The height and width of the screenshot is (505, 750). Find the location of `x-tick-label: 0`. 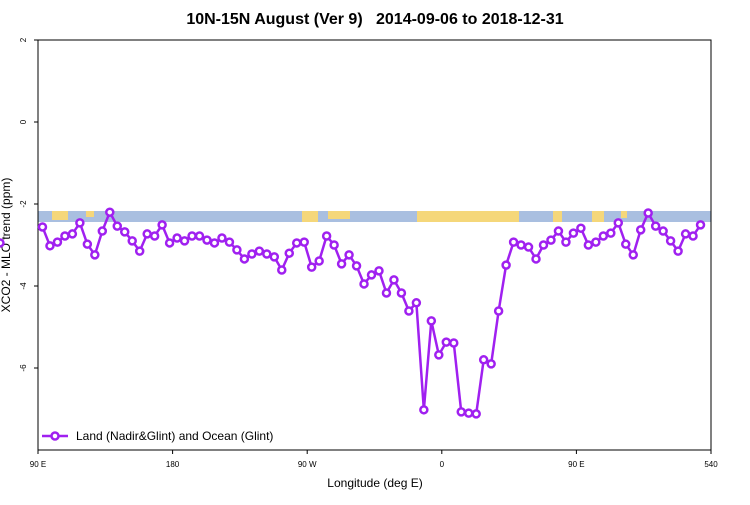

x-tick-label: 0 is located at coordinates (442, 464).